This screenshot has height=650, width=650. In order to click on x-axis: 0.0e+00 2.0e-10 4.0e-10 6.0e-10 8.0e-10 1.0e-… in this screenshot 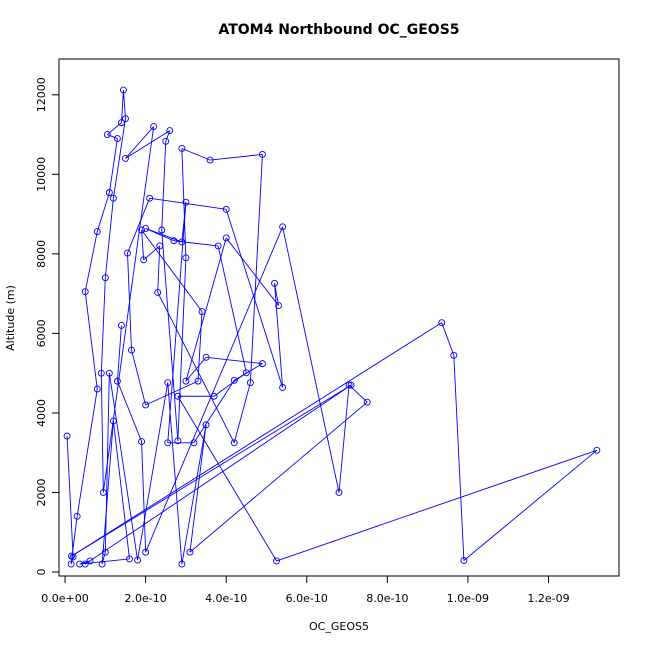, I will do `click(305, 590)`.